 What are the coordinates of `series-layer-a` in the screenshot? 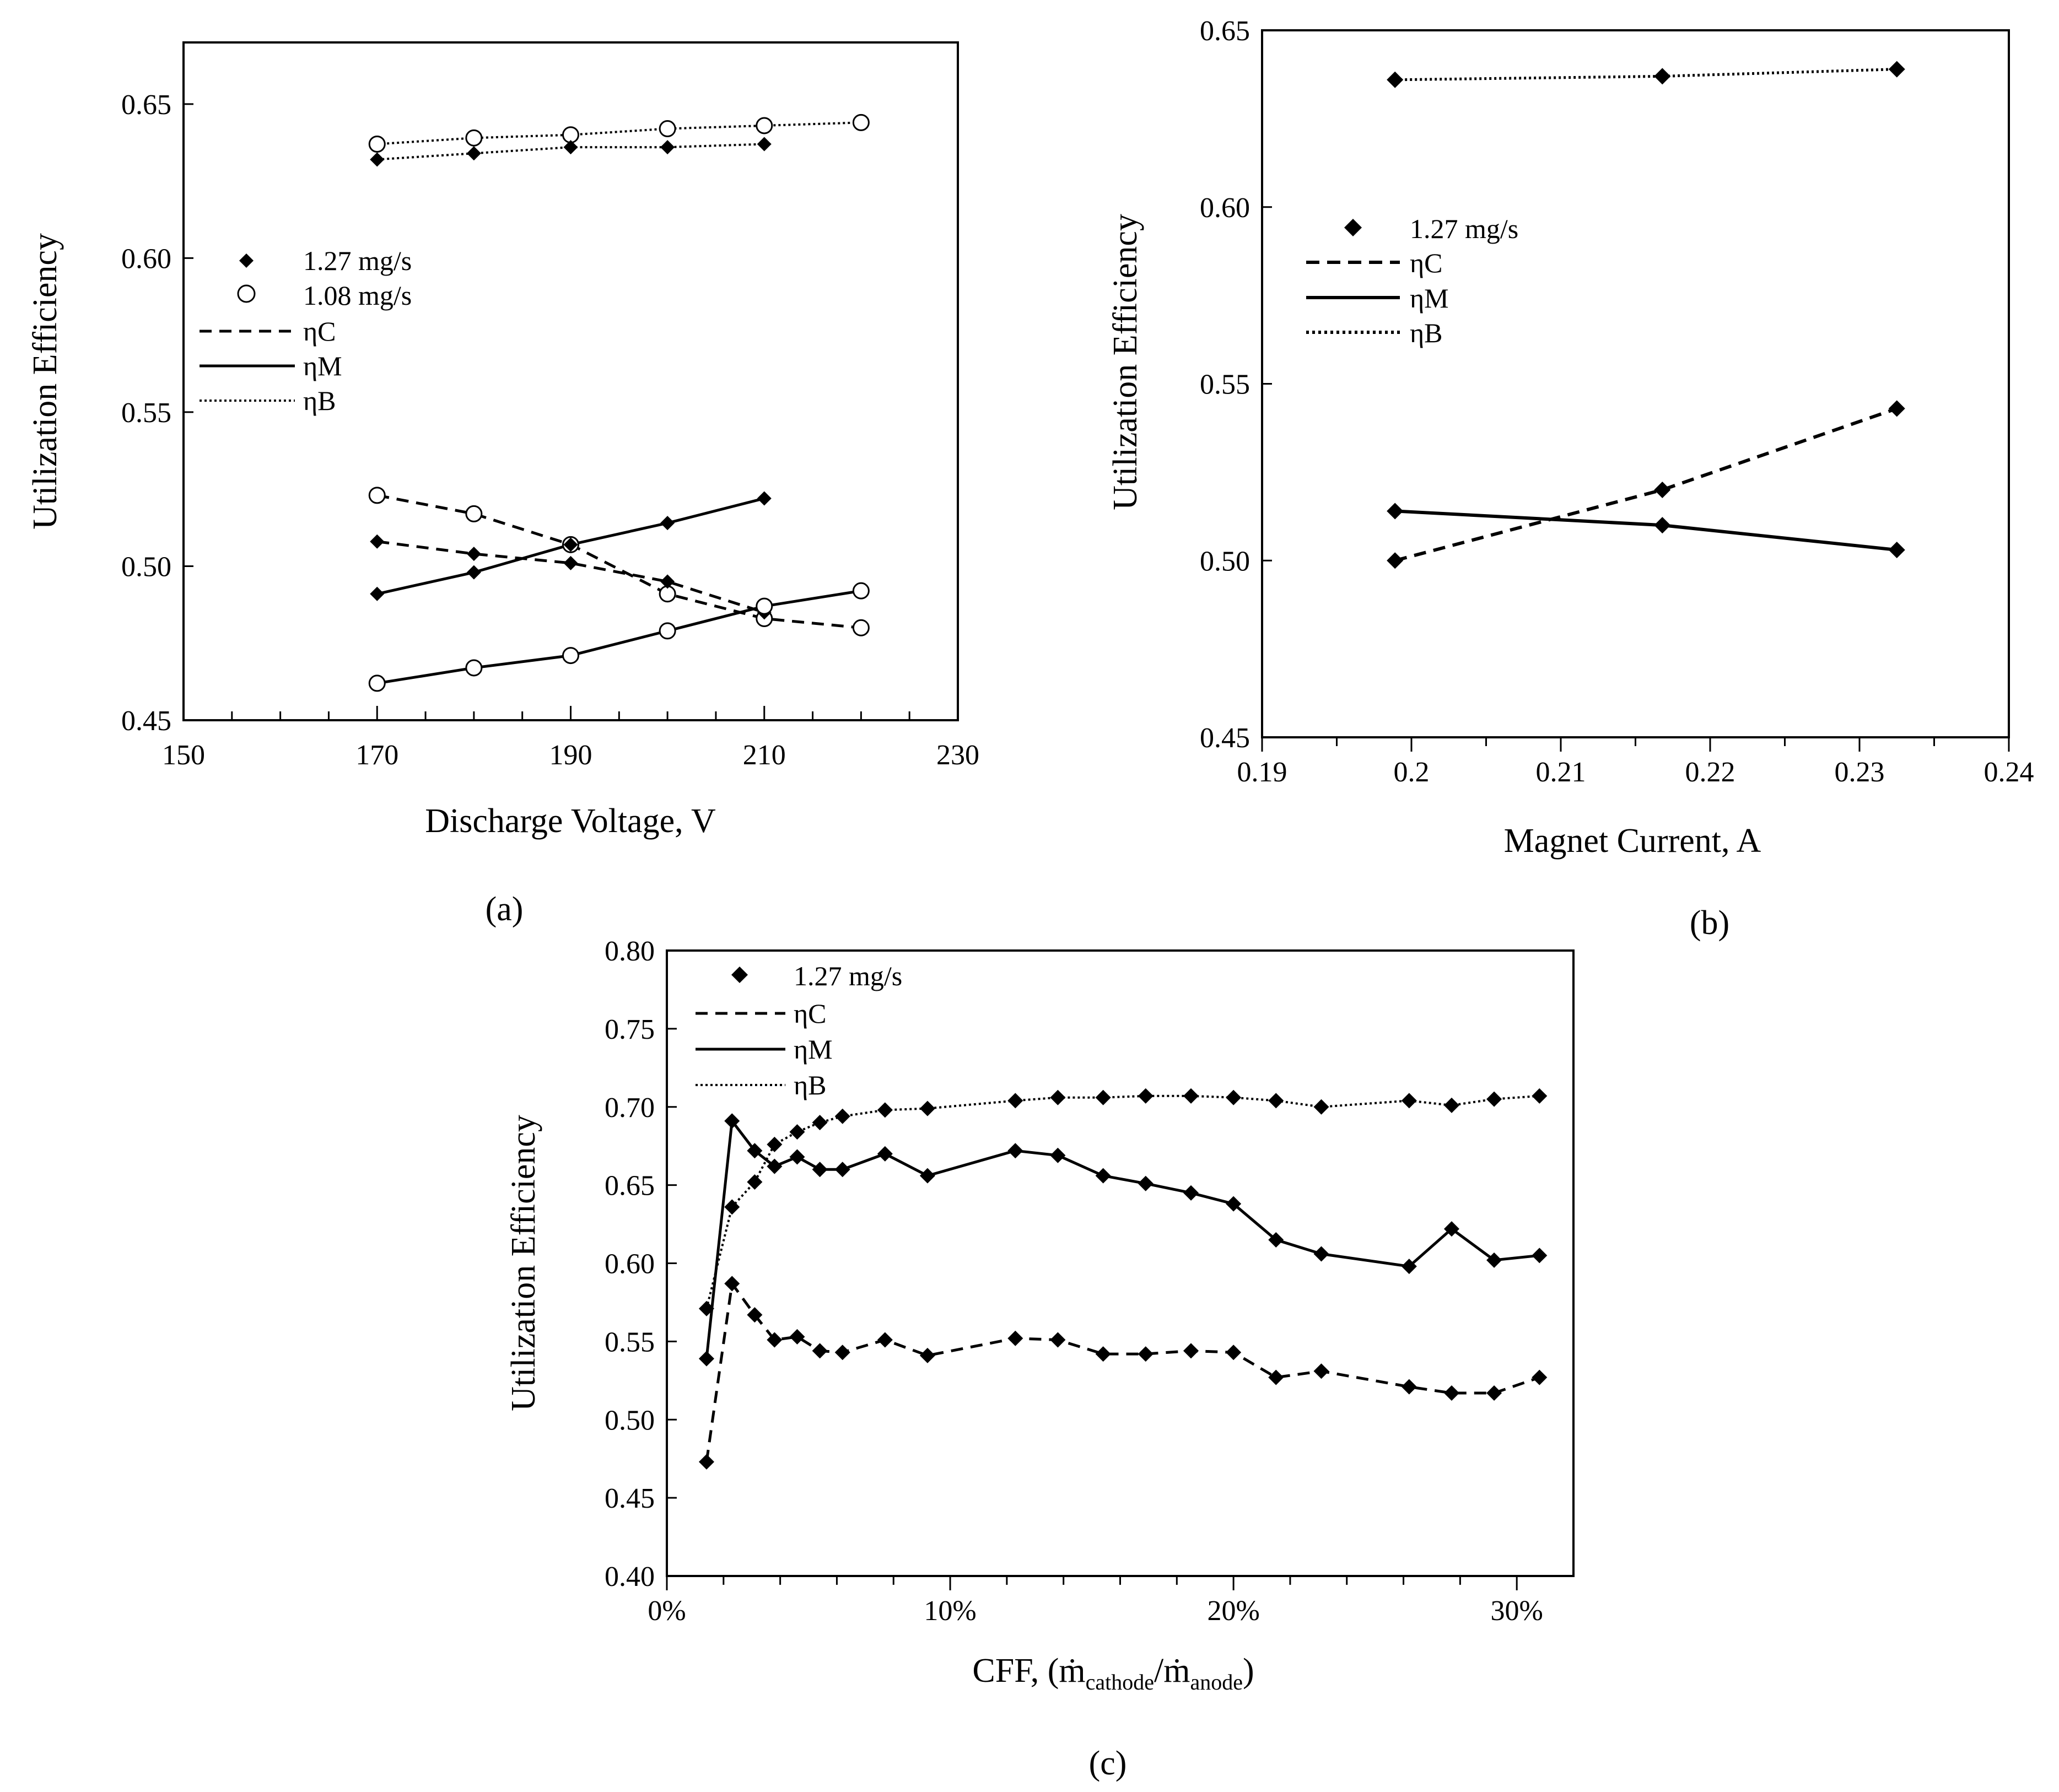 It's located at (619, 403).